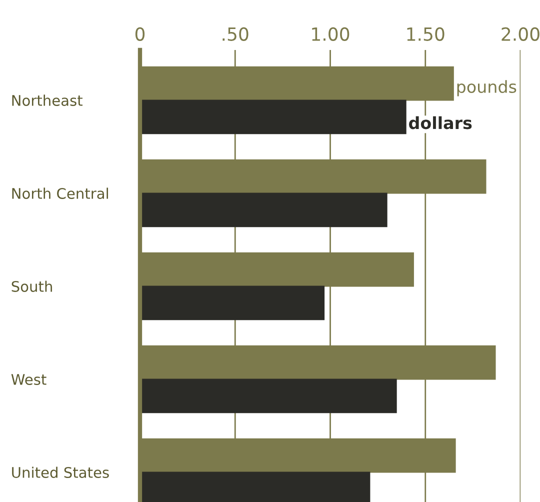 The height and width of the screenshot is (502, 540). What do you see at coordinates (440, 123) in the screenshot?
I see `series-label: dollars` at bounding box center [440, 123].